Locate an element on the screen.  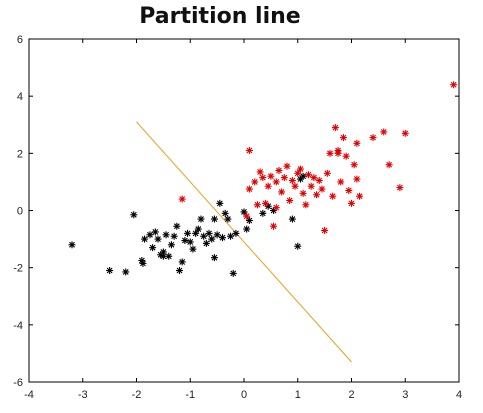
x-tick-label: 3 is located at coordinates (405, 395).